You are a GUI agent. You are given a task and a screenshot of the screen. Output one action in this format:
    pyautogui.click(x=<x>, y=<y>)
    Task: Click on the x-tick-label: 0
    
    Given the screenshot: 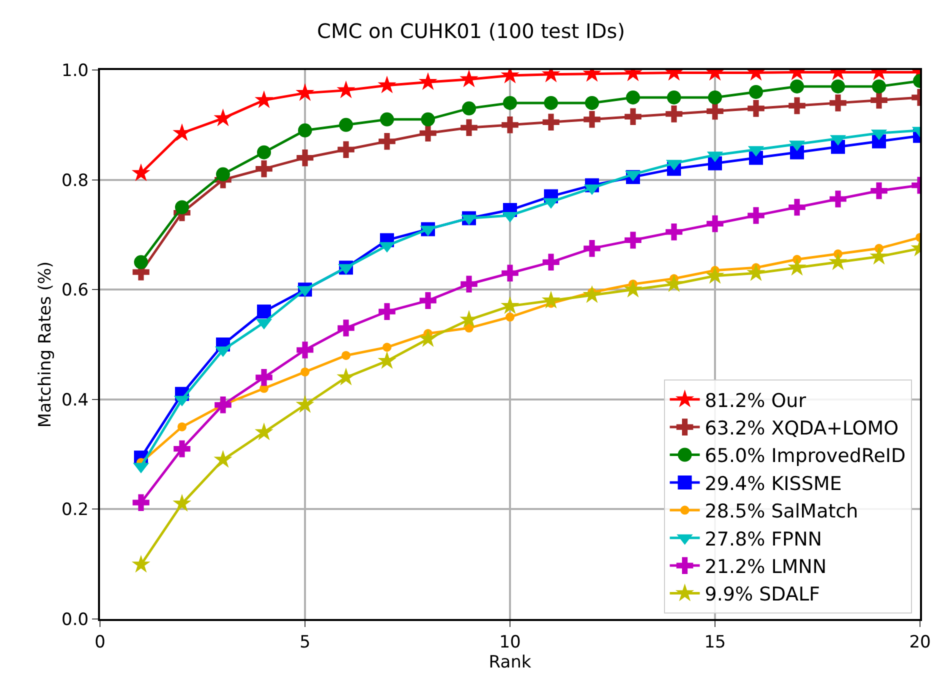 What is the action you would take?
    pyautogui.click(x=100, y=642)
    